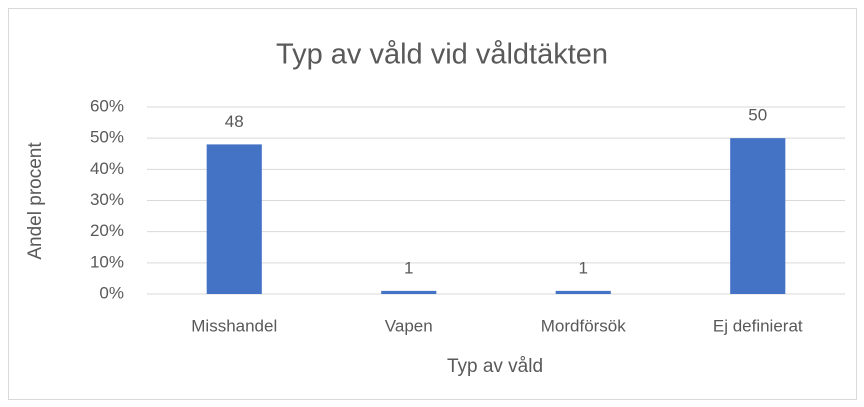 Image resolution: width=864 pixels, height=407 pixels. Describe the element at coordinates (758, 325) in the screenshot. I see `x-tick-label: Ej definierat` at that location.